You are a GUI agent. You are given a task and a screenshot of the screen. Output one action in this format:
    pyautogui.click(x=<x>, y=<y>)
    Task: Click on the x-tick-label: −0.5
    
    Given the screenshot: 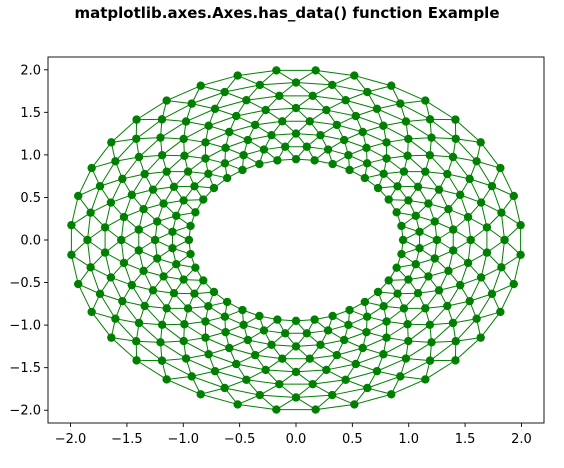 What is the action you would take?
    pyautogui.click(x=240, y=439)
    